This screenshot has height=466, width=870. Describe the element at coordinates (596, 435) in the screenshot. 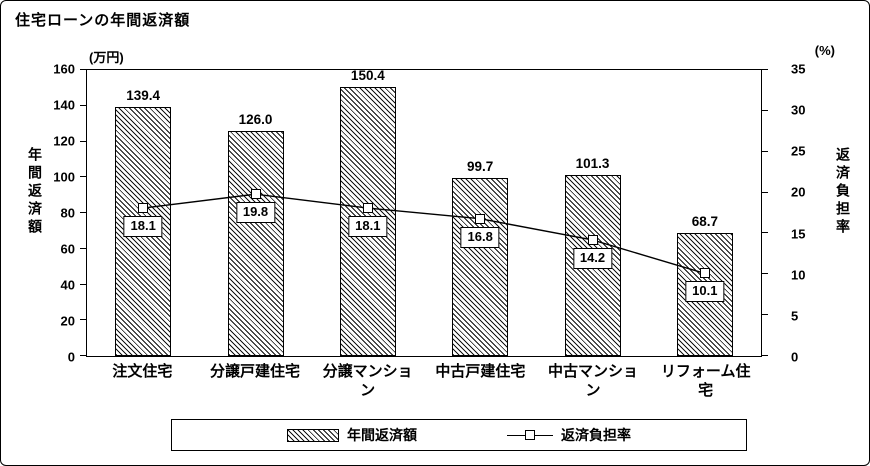

I see `legend-label: 返済負担率` at that location.